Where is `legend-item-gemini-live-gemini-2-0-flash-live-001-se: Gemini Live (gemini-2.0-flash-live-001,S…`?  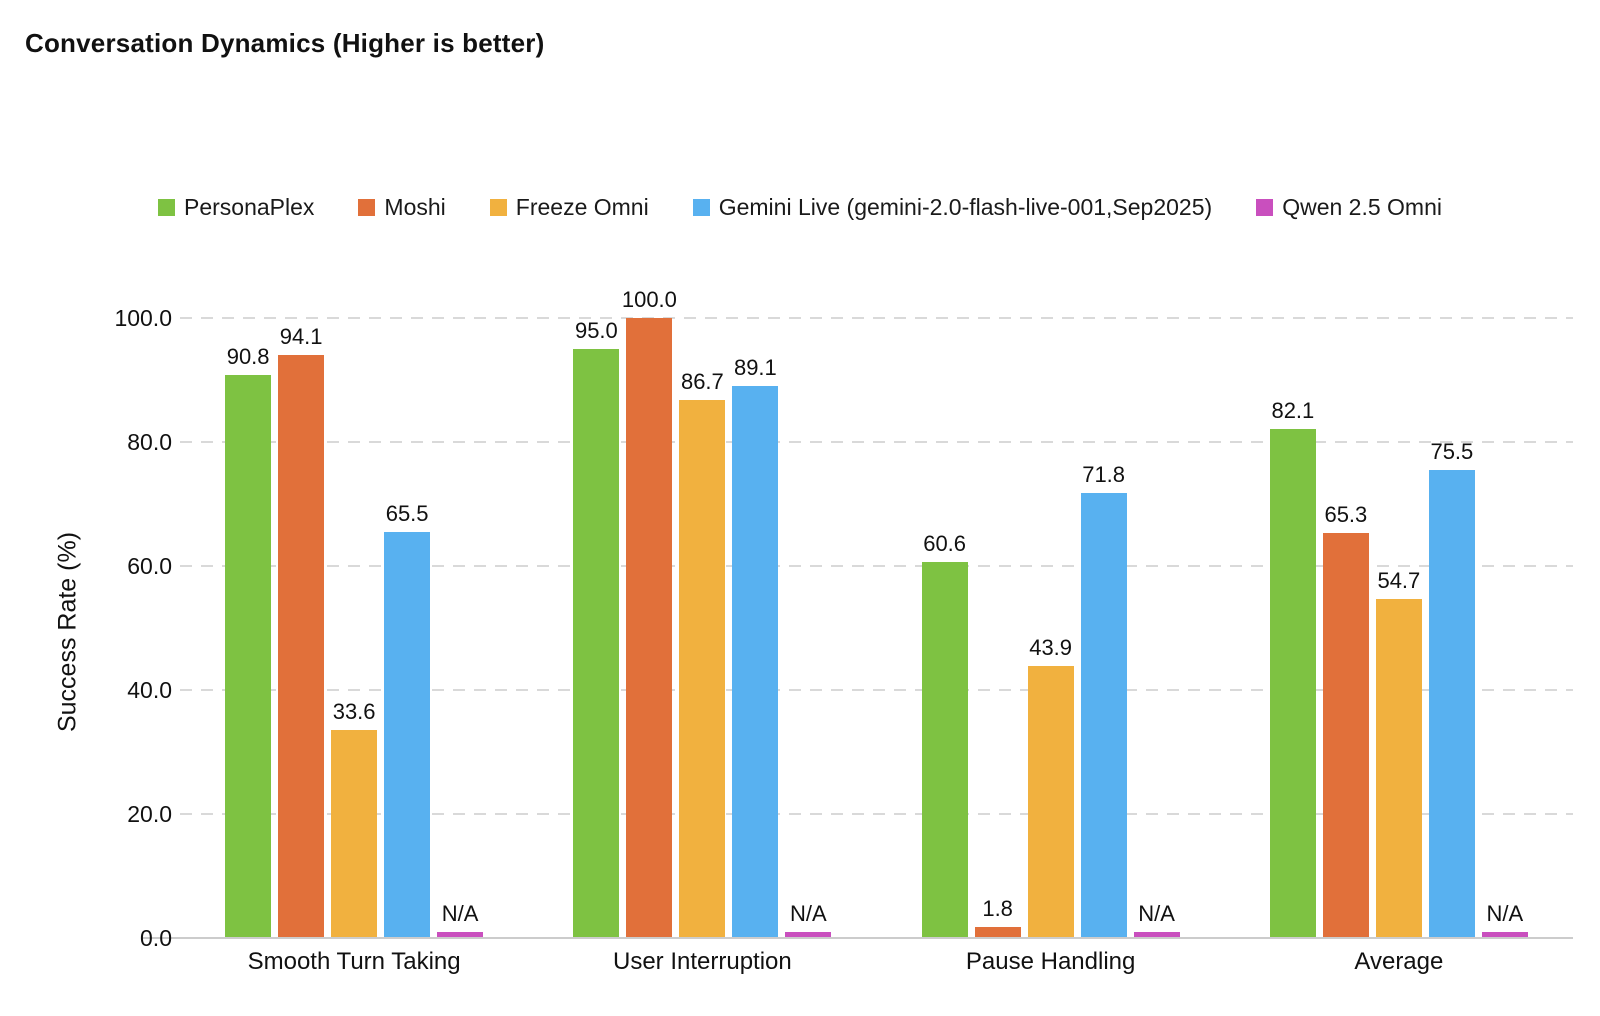 legend-item-gemini-live-gemini-2-0-flash-live-001-se: Gemini Live (gemini-2.0-flash-live-001,S… is located at coordinates (952, 207).